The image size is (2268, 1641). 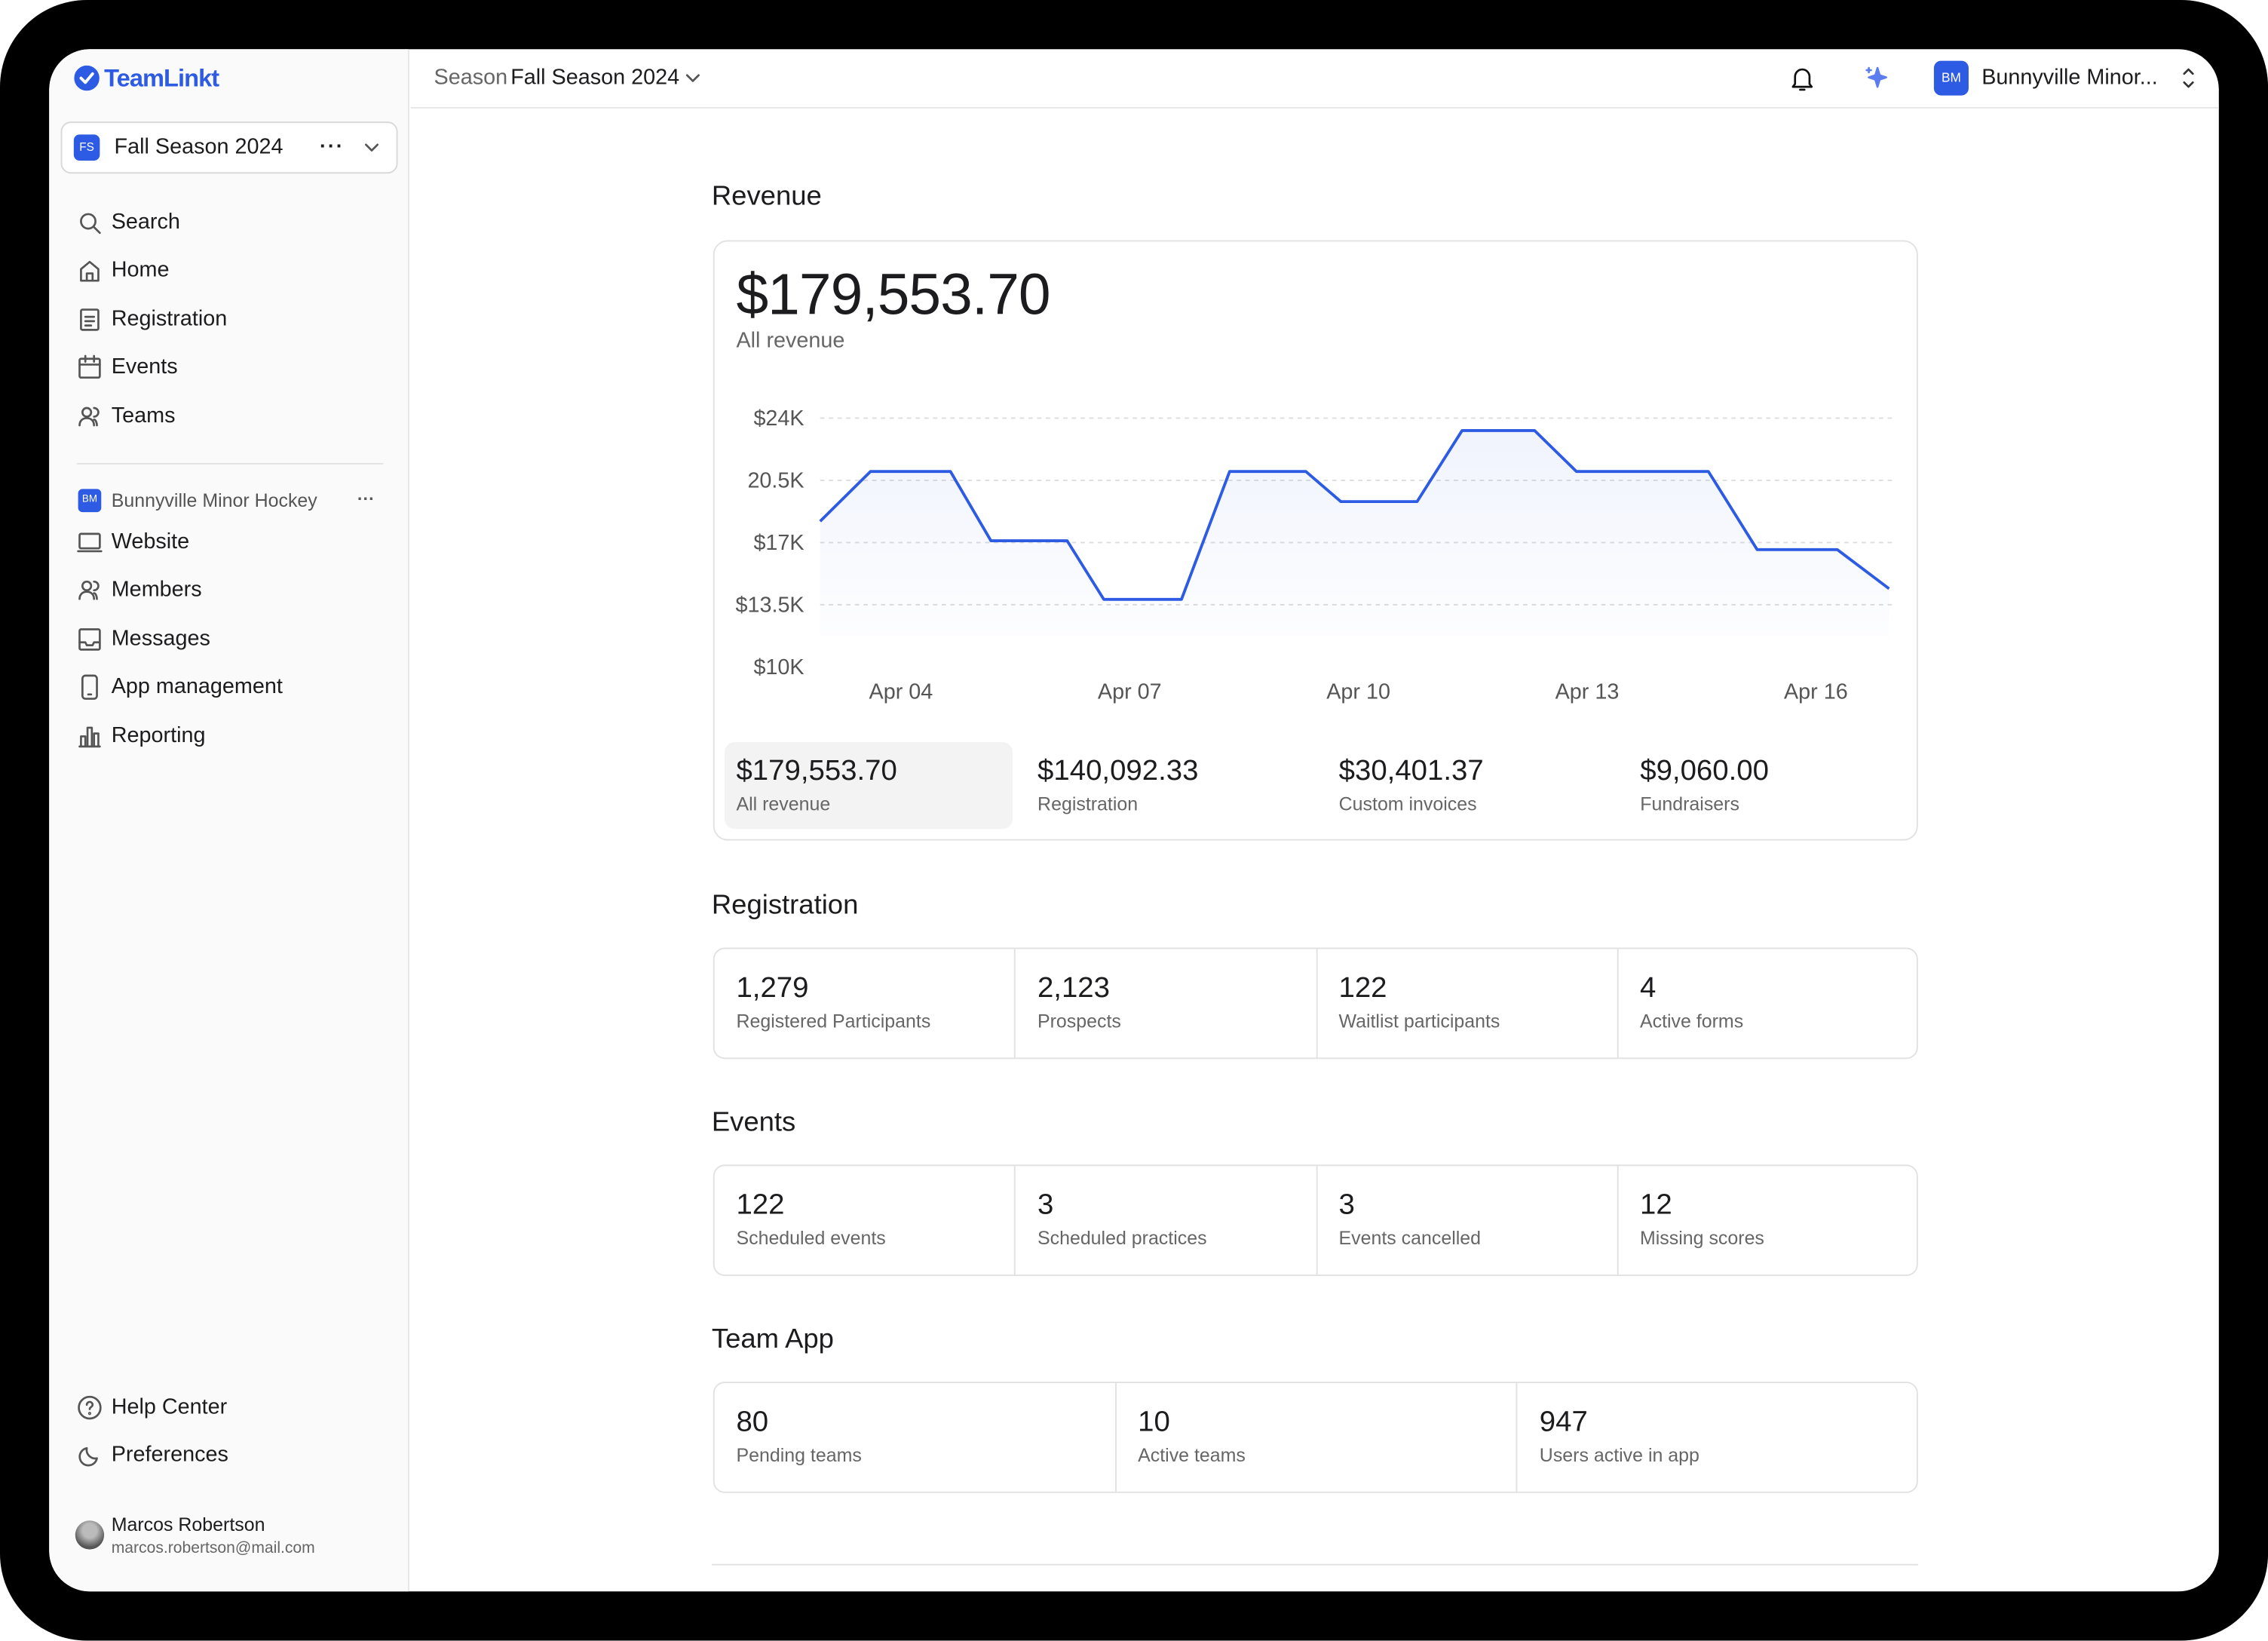 What do you see at coordinates (1315, 1437) in the screenshot?
I see `stat-card` at bounding box center [1315, 1437].